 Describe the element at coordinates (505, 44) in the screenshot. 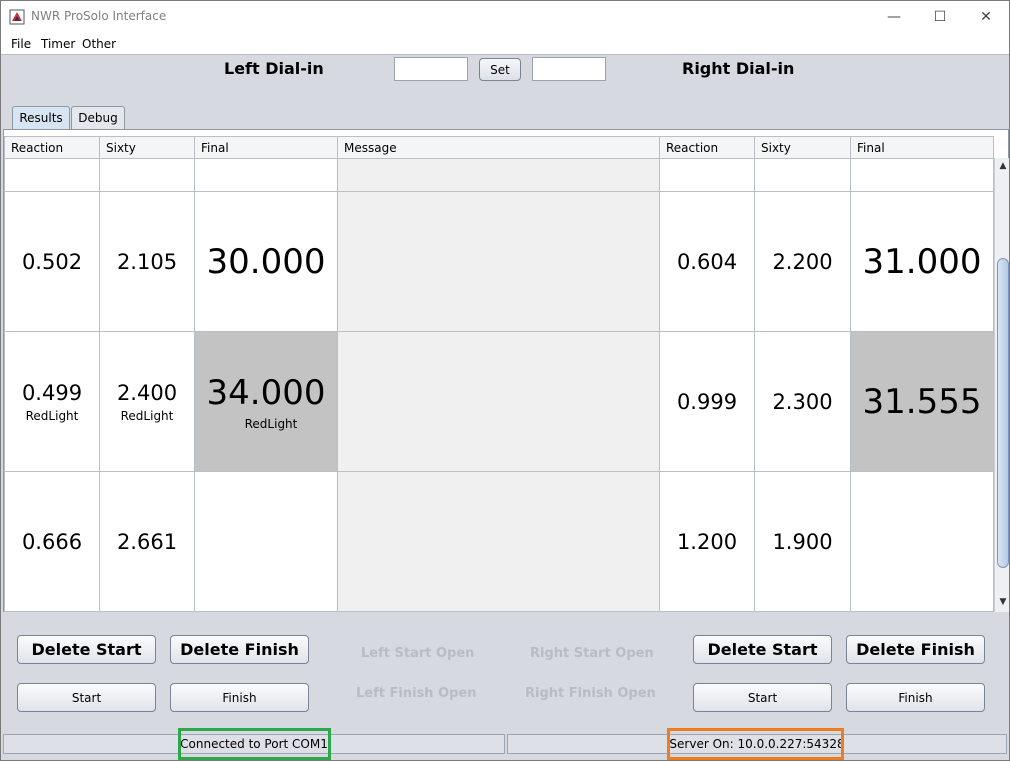

I see `menu-bar: File Timer Other` at that location.